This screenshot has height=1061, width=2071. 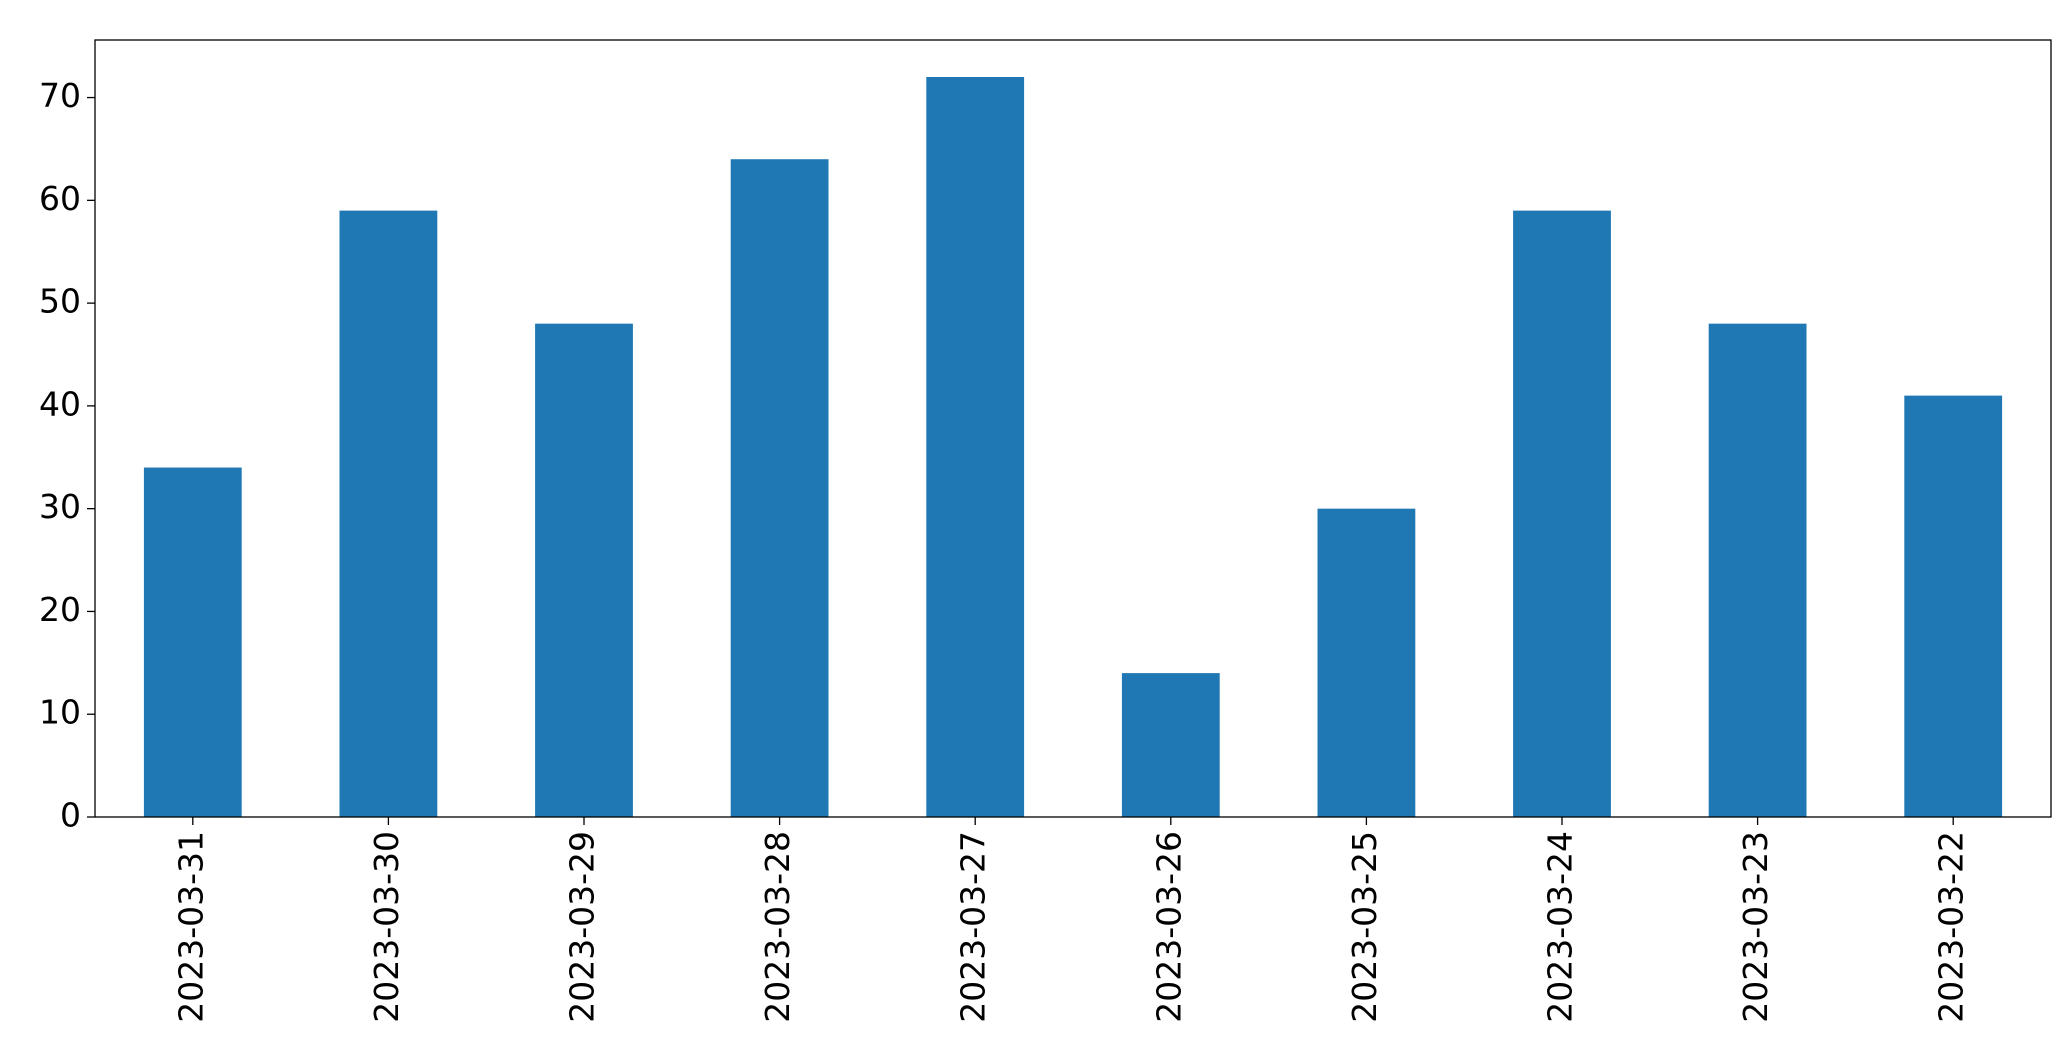 What do you see at coordinates (1364, 927) in the screenshot?
I see `x-tick-label: 2023-03-25` at bounding box center [1364, 927].